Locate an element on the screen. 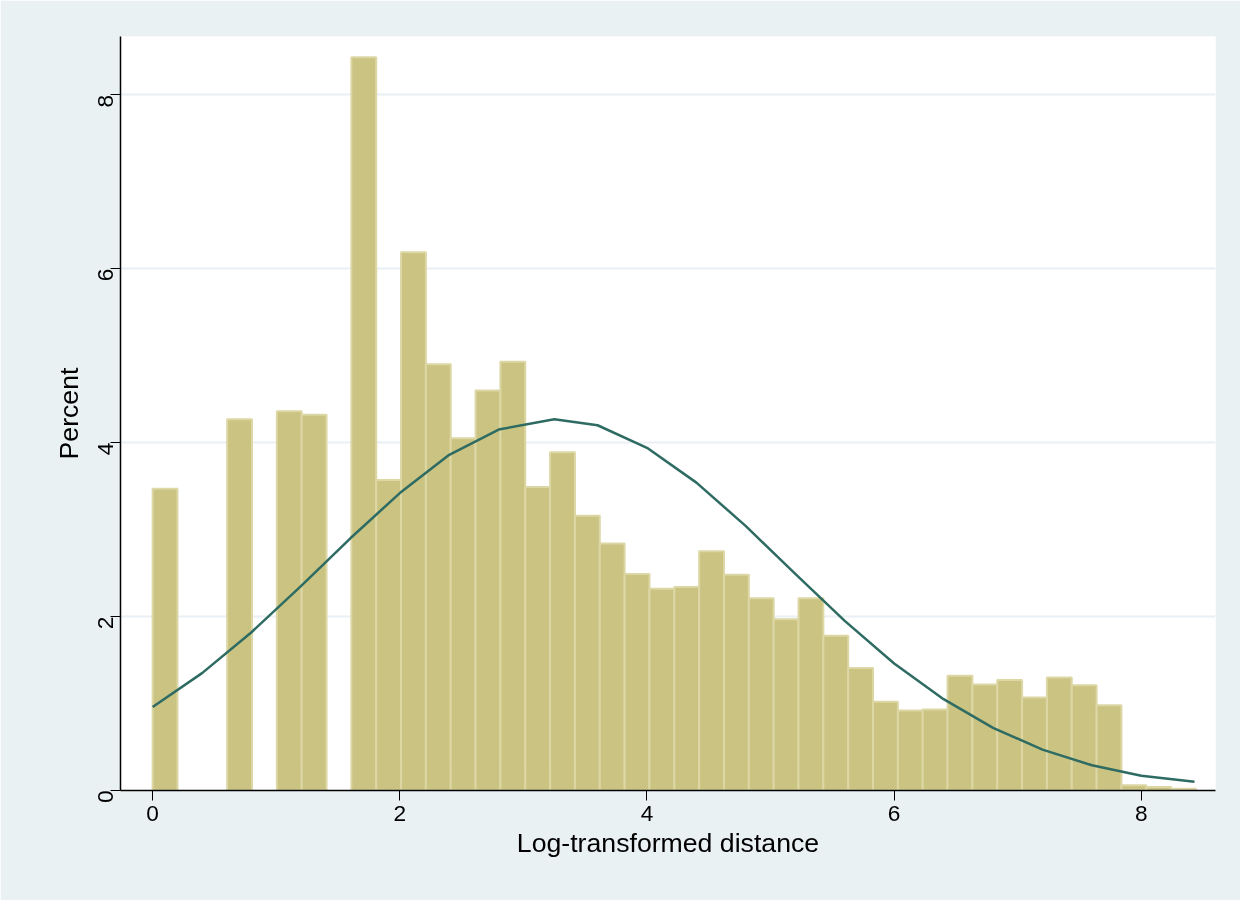 This screenshot has height=905, width=1248. x-tick-label: 8 is located at coordinates (1141, 812).